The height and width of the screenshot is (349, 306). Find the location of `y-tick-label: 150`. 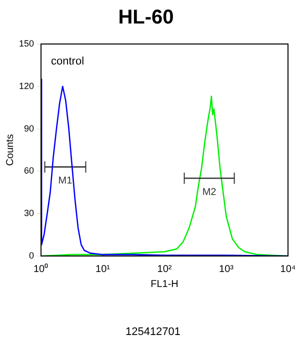

y-tick-label: 150 is located at coordinates (26, 43).